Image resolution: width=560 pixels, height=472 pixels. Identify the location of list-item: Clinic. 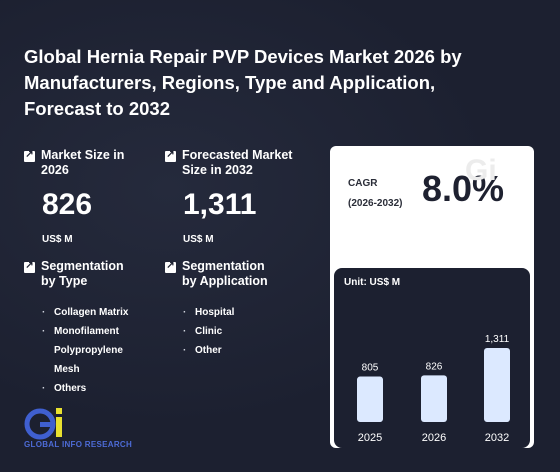
(249, 331).